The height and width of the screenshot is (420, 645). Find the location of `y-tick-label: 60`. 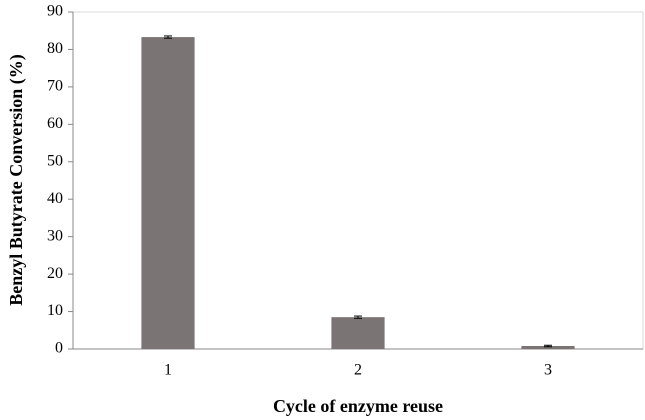

y-tick-label: 60 is located at coordinates (55, 123).